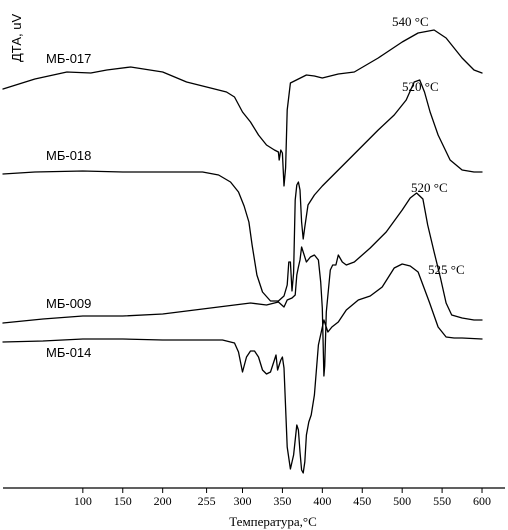 Image resolution: width=508 pixels, height=530 pixels. Describe the element at coordinates (362, 501) in the screenshot. I see `x-tick-label-450: 450` at that location.